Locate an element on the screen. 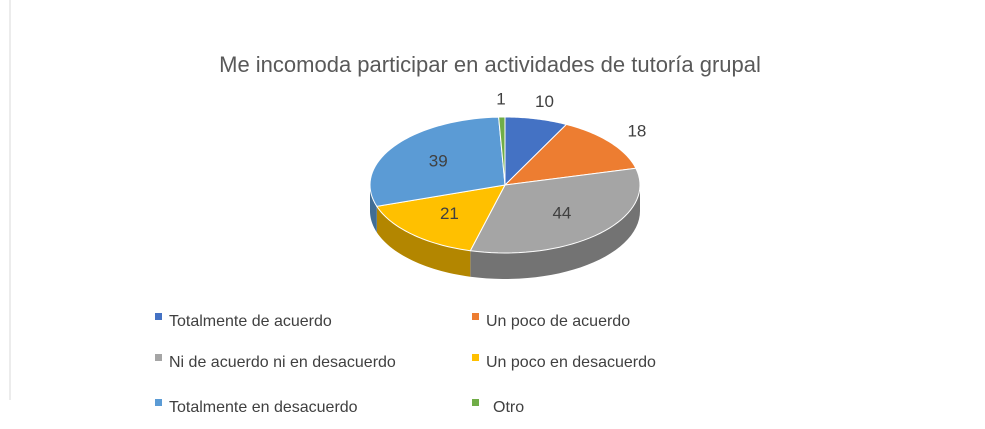  data-label: 39 is located at coordinates (438, 160).